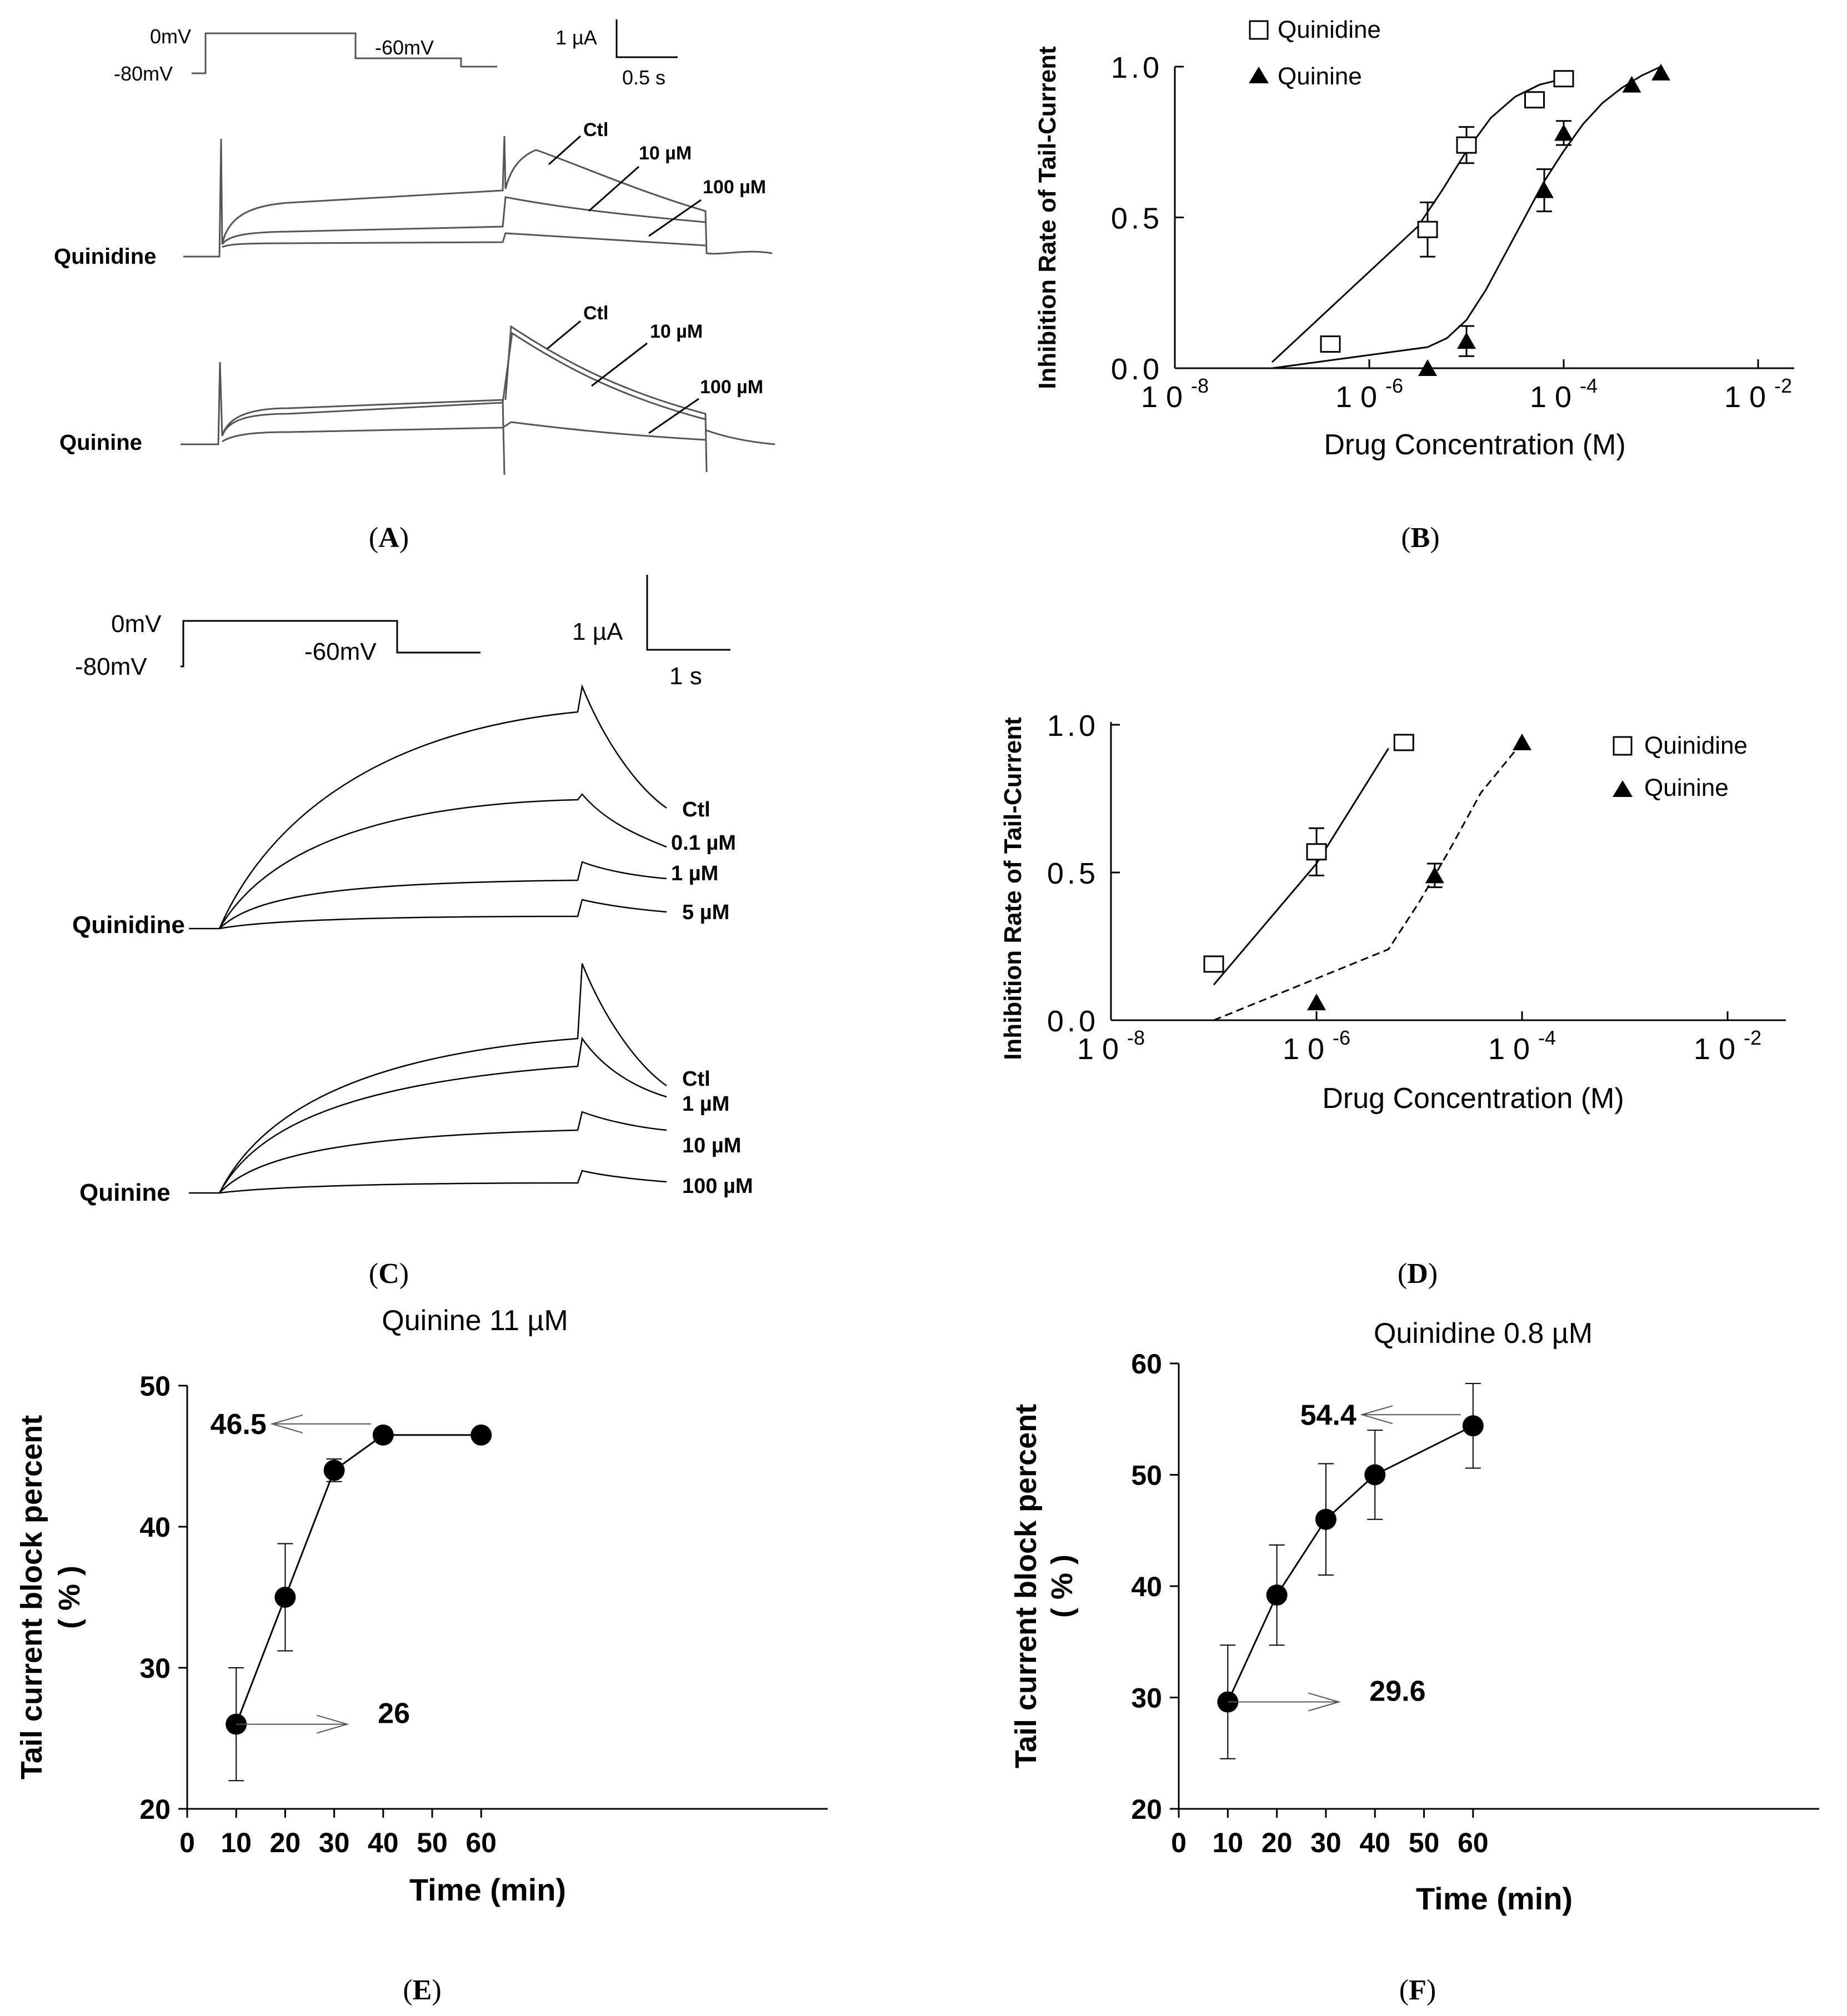 The image size is (1847, 2016). Describe the element at coordinates (1394, 385) in the screenshot. I see `b-xtick-exponent: -6` at that location.